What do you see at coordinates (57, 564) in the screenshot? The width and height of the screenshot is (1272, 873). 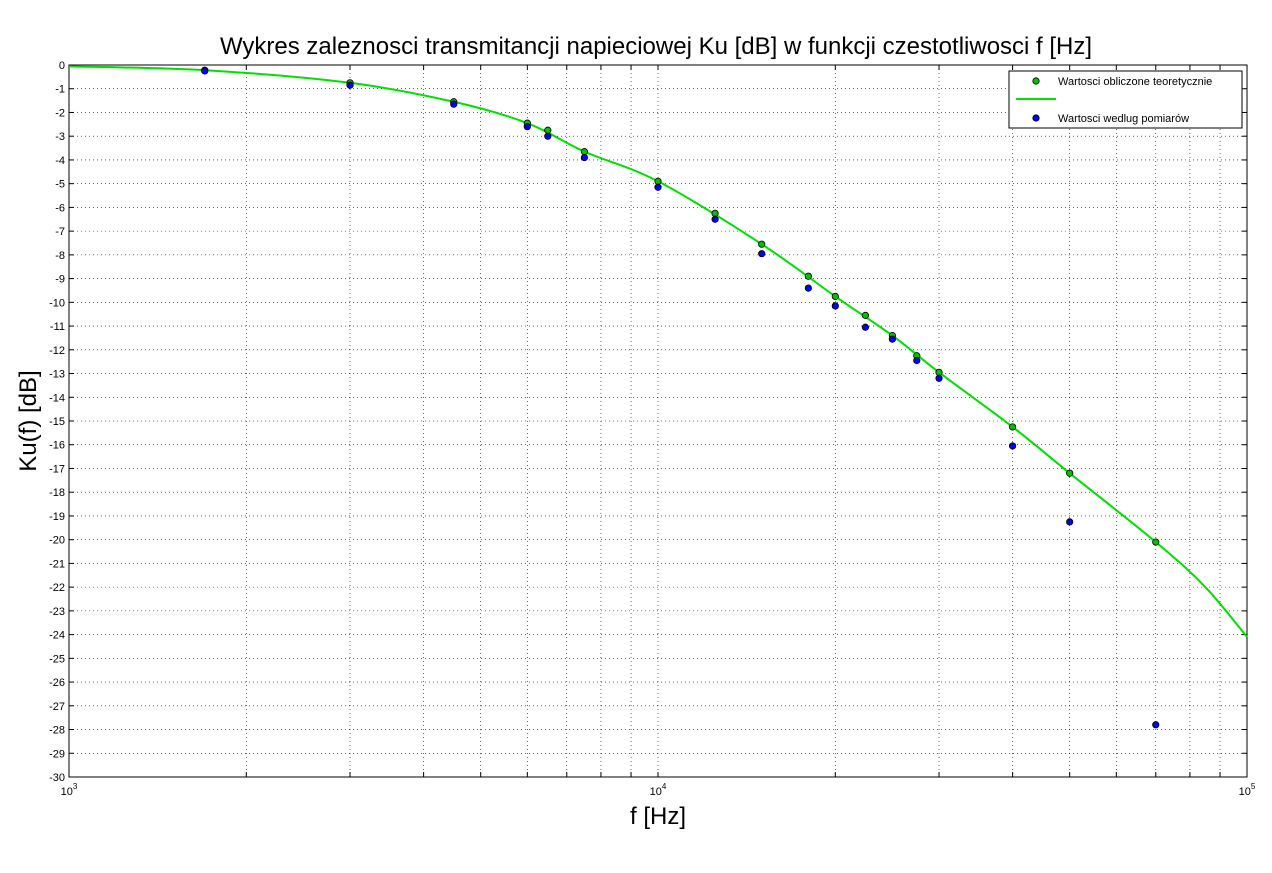 I see `y-tick-label: -21` at bounding box center [57, 564].